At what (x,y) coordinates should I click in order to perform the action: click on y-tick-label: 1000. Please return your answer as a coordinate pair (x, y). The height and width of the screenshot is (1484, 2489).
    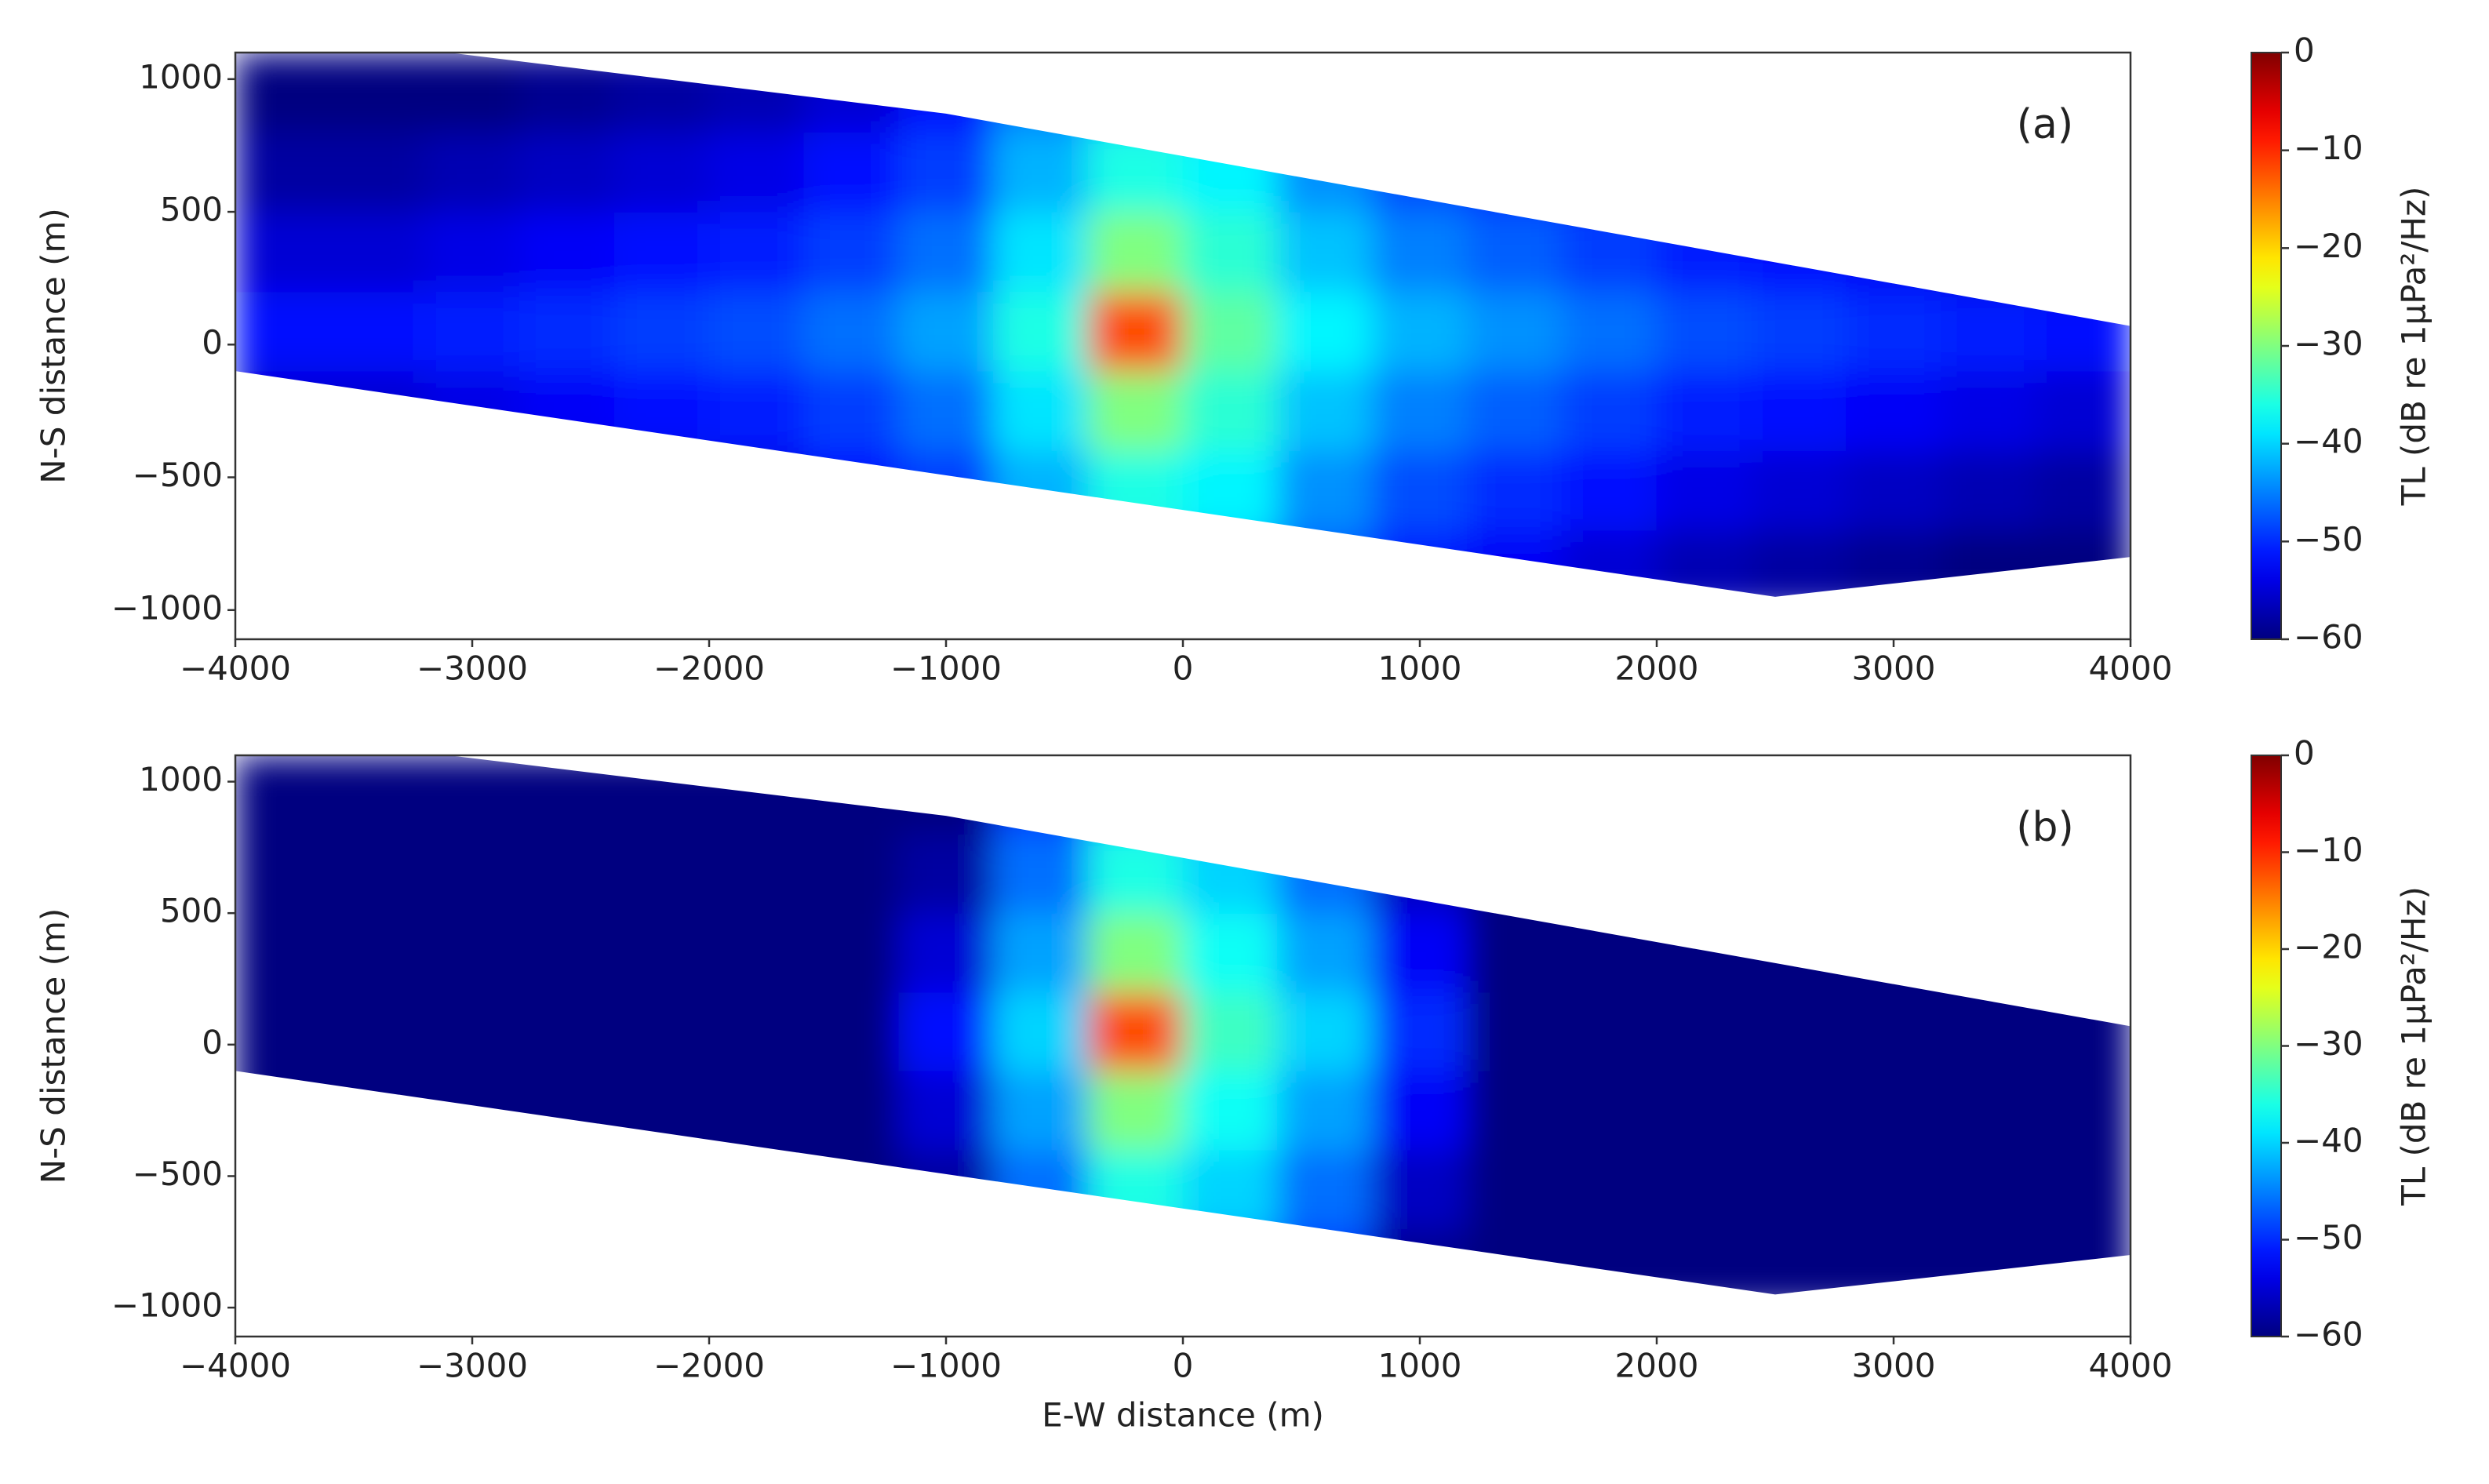
    Looking at the image, I should click on (181, 76).